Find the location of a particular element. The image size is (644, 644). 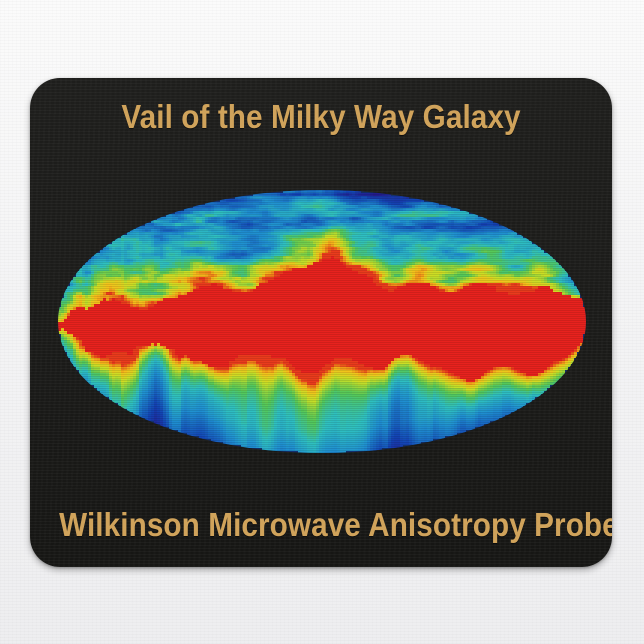

page-subtitle: Wilkinson Microwave Anisotropy Probe is located at coordinates (335, 524).